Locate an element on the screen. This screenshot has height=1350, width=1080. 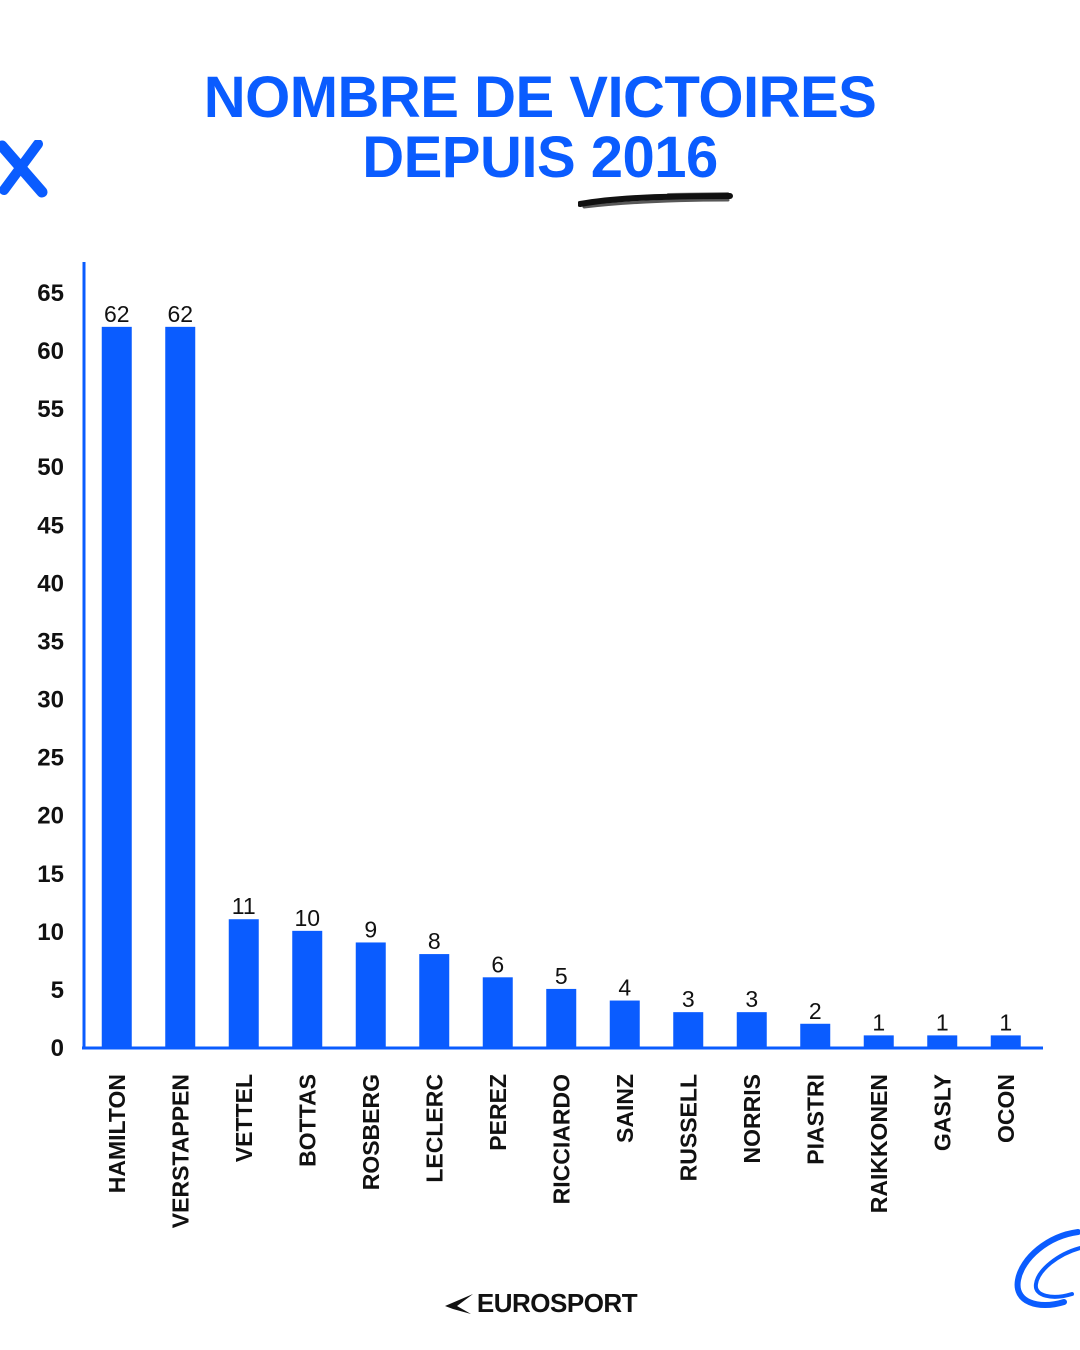
x-tick-label: SAINZ is located at coordinates (625, 1108).